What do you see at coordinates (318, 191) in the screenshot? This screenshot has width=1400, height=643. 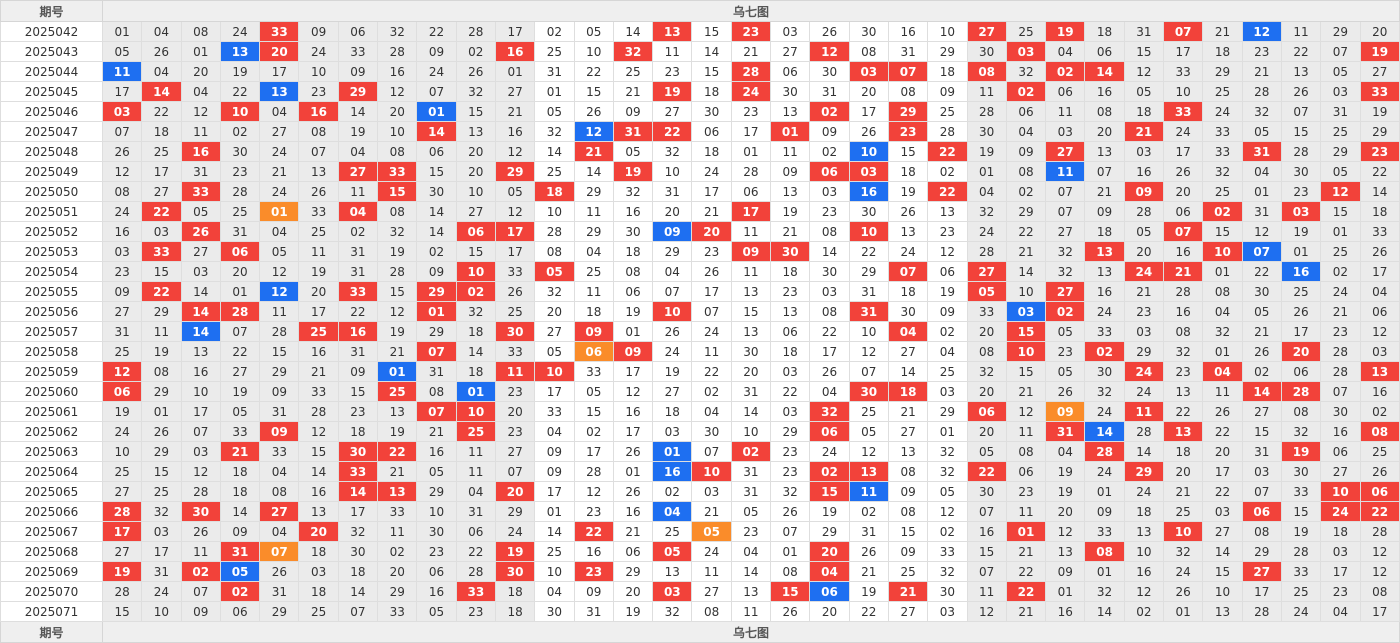 I see `number-cell: 26` at bounding box center [318, 191].